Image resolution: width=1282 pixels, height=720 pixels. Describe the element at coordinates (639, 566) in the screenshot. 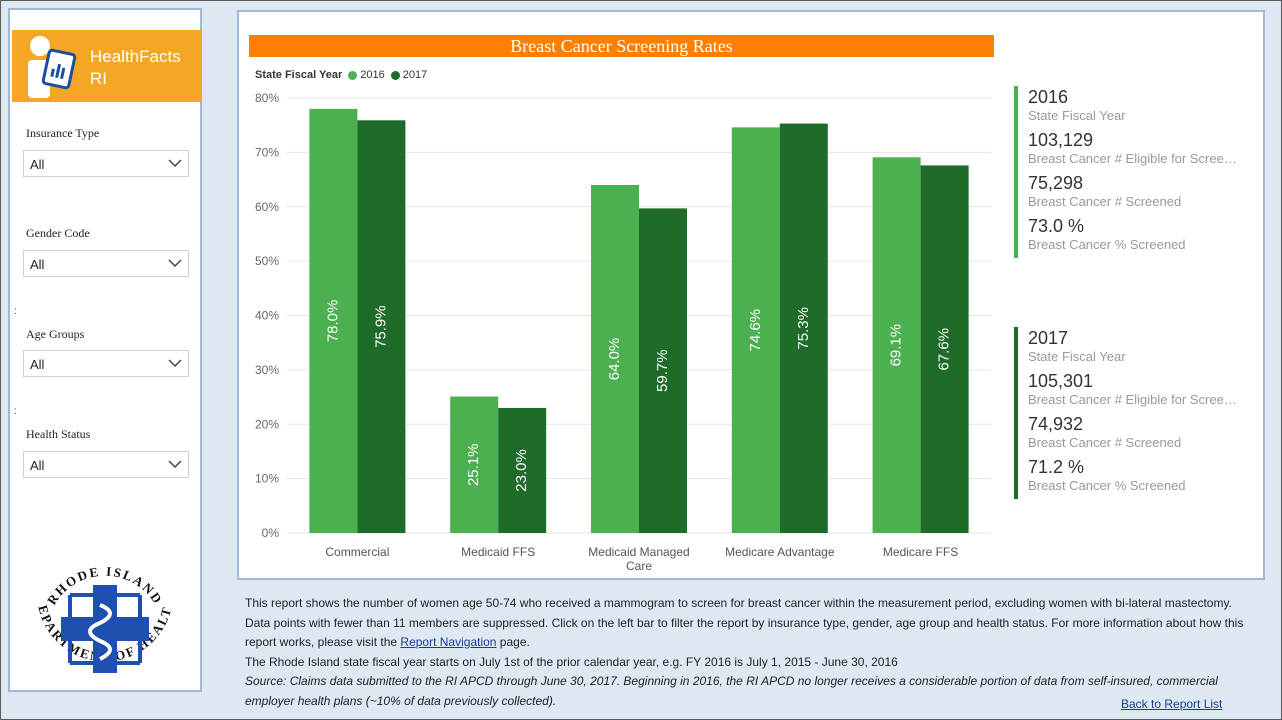

I see `x-tick-label: Care` at that location.